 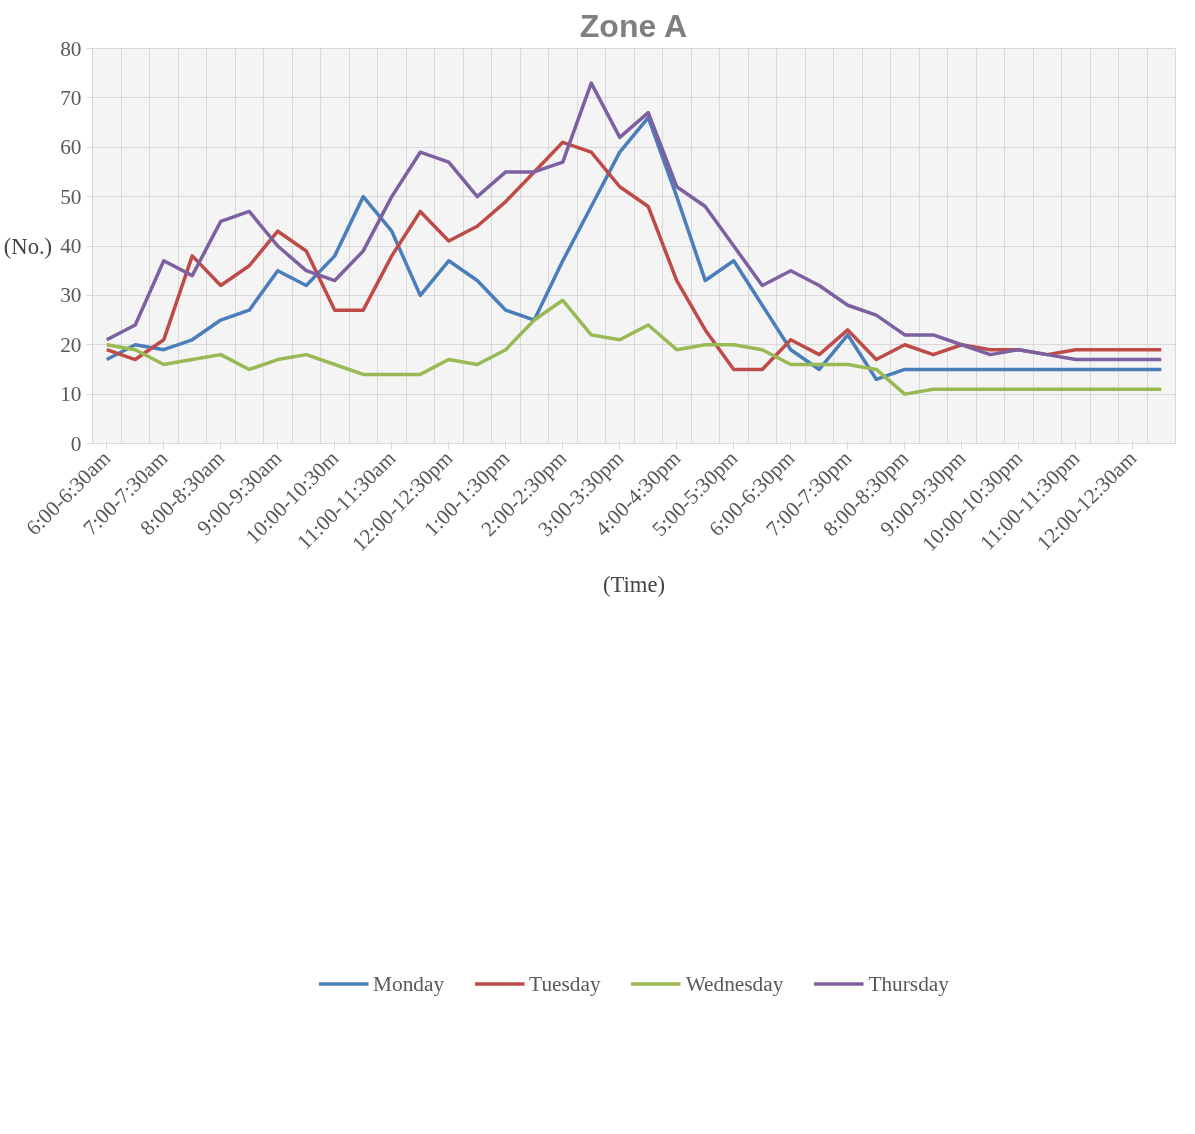 I want to click on y-tick-label: 80, so click(x=71, y=48).